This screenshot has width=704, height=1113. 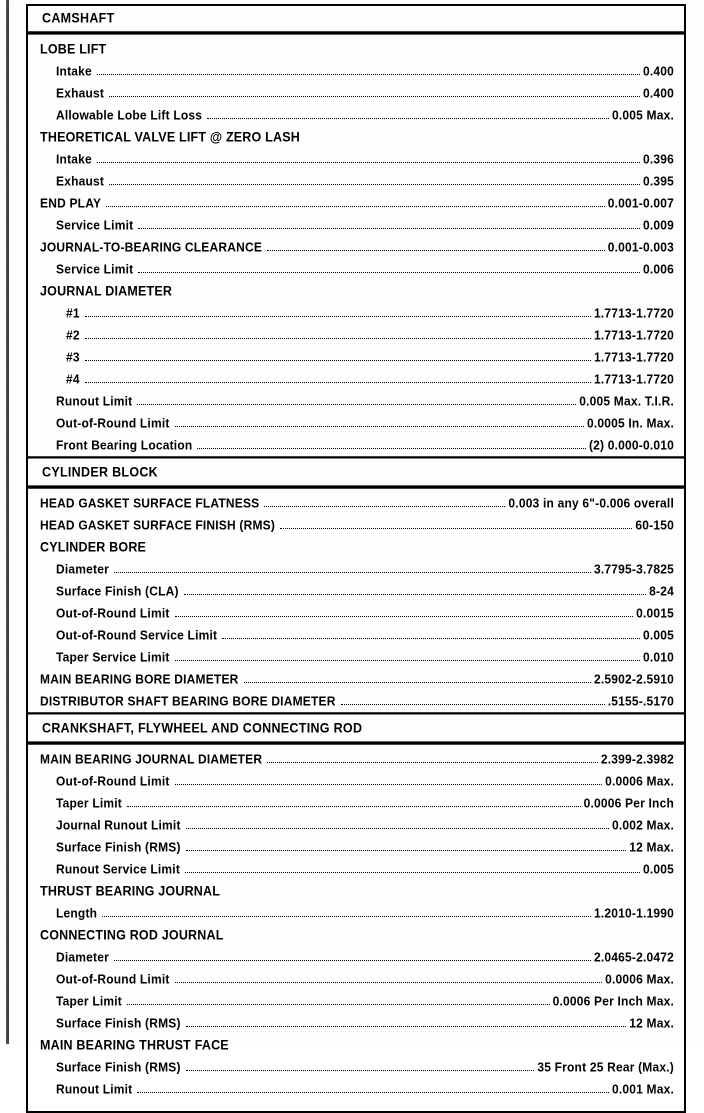 What do you see at coordinates (651, 847) in the screenshot?
I see `spec-value: 12 Max.` at bounding box center [651, 847].